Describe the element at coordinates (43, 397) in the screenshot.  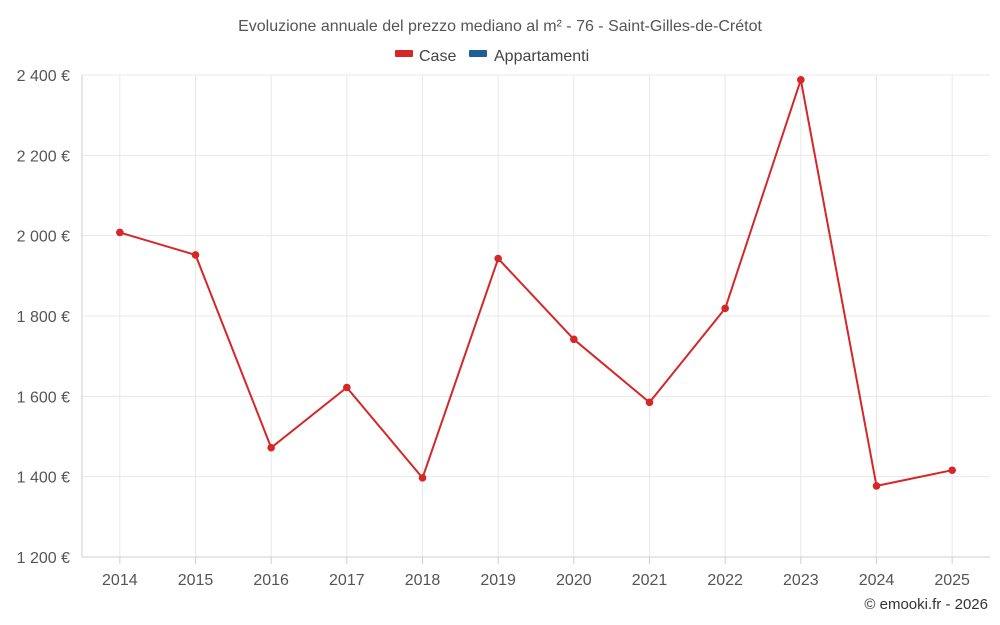
I see `y-tick-label: 1 600 €` at that location.